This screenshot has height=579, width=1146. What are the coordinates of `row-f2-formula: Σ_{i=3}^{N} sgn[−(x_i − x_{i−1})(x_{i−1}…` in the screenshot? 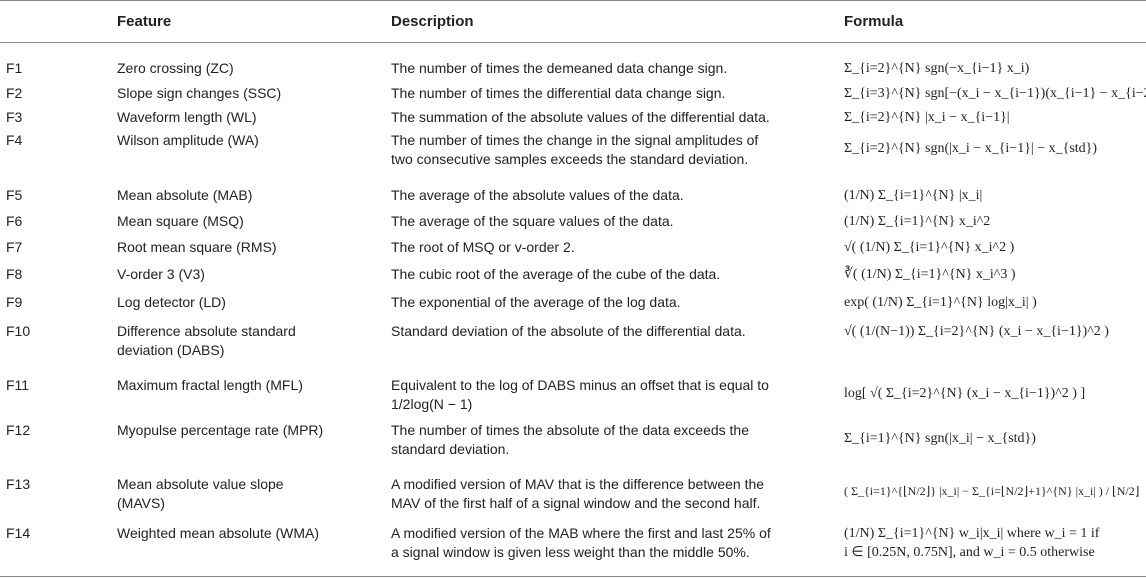 It's located at (995, 93).